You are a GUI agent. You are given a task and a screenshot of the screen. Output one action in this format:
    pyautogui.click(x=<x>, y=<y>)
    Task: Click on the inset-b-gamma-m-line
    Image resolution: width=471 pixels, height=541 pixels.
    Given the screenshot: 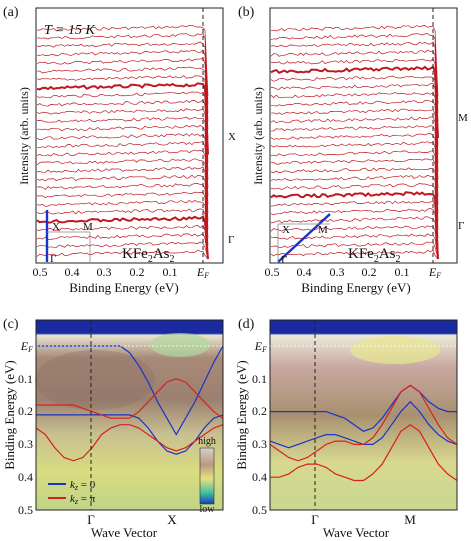 What is the action you would take?
    pyautogui.click(x=304, y=238)
    